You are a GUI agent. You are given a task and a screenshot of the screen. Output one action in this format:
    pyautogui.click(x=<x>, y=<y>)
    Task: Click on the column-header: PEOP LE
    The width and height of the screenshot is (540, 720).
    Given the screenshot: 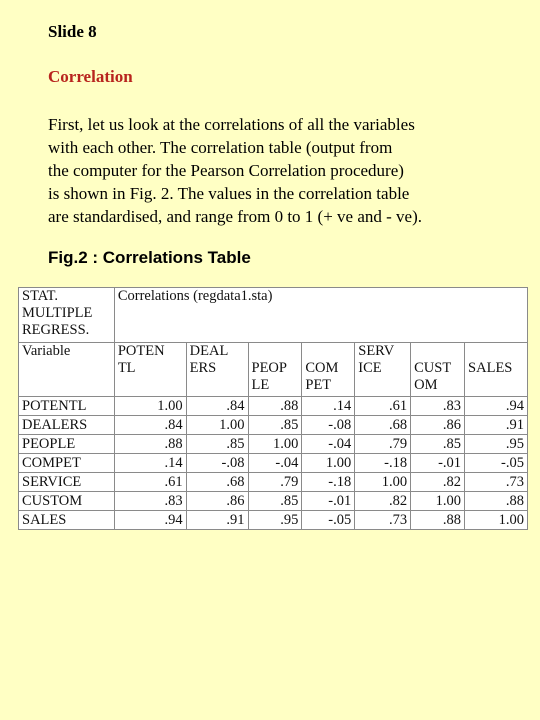 What is the action you would take?
    pyautogui.click(x=275, y=369)
    